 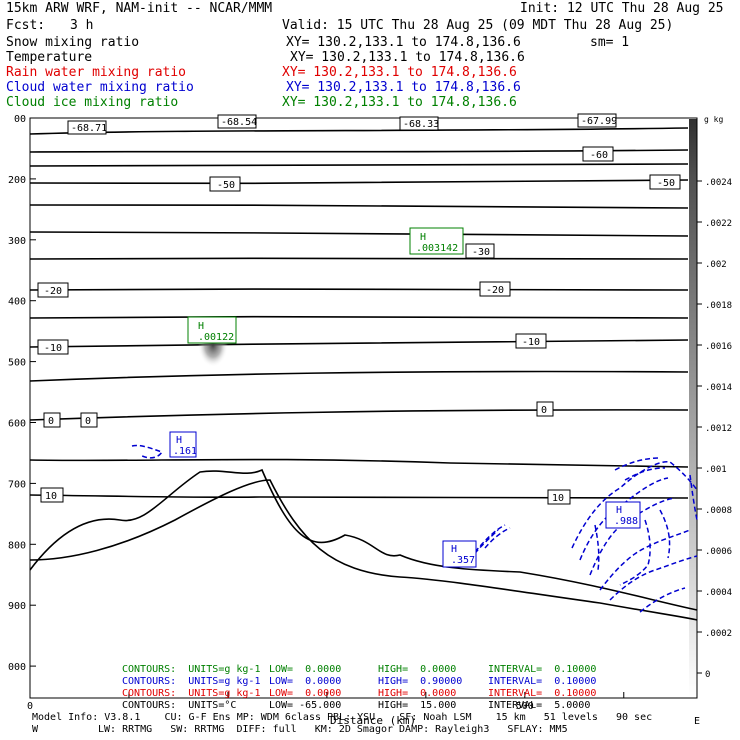 What do you see at coordinates (17, 667) in the screenshot?
I see `y-tick-label: 000` at bounding box center [17, 667].